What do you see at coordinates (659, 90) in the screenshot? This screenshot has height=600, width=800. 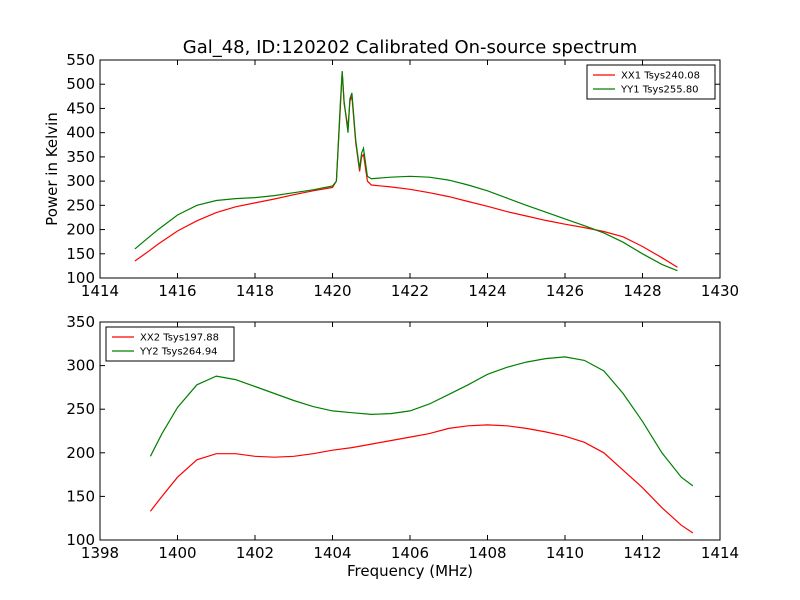 I see `legend-label: YY1 Tsys255.80` at bounding box center [659, 90].